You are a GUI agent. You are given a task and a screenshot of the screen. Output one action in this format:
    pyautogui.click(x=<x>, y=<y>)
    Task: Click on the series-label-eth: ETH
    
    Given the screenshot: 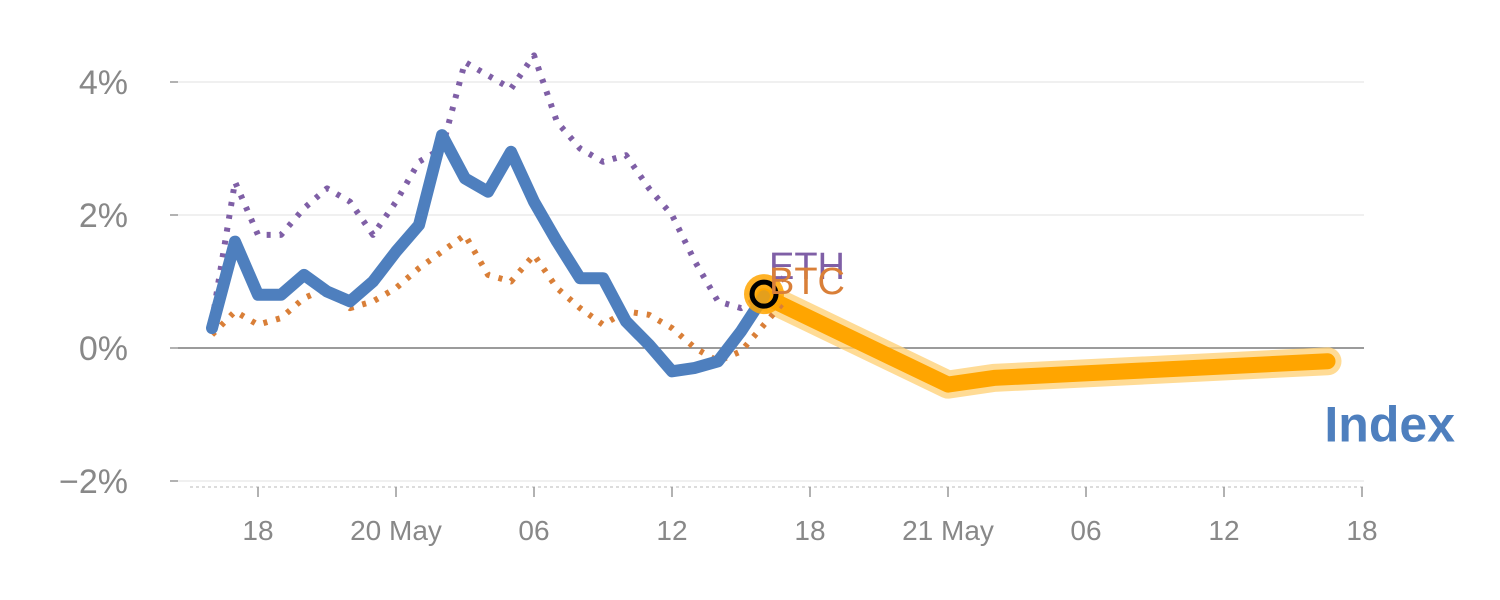 What is the action you would take?
    pyautogui.click(x=807, y=267)
    